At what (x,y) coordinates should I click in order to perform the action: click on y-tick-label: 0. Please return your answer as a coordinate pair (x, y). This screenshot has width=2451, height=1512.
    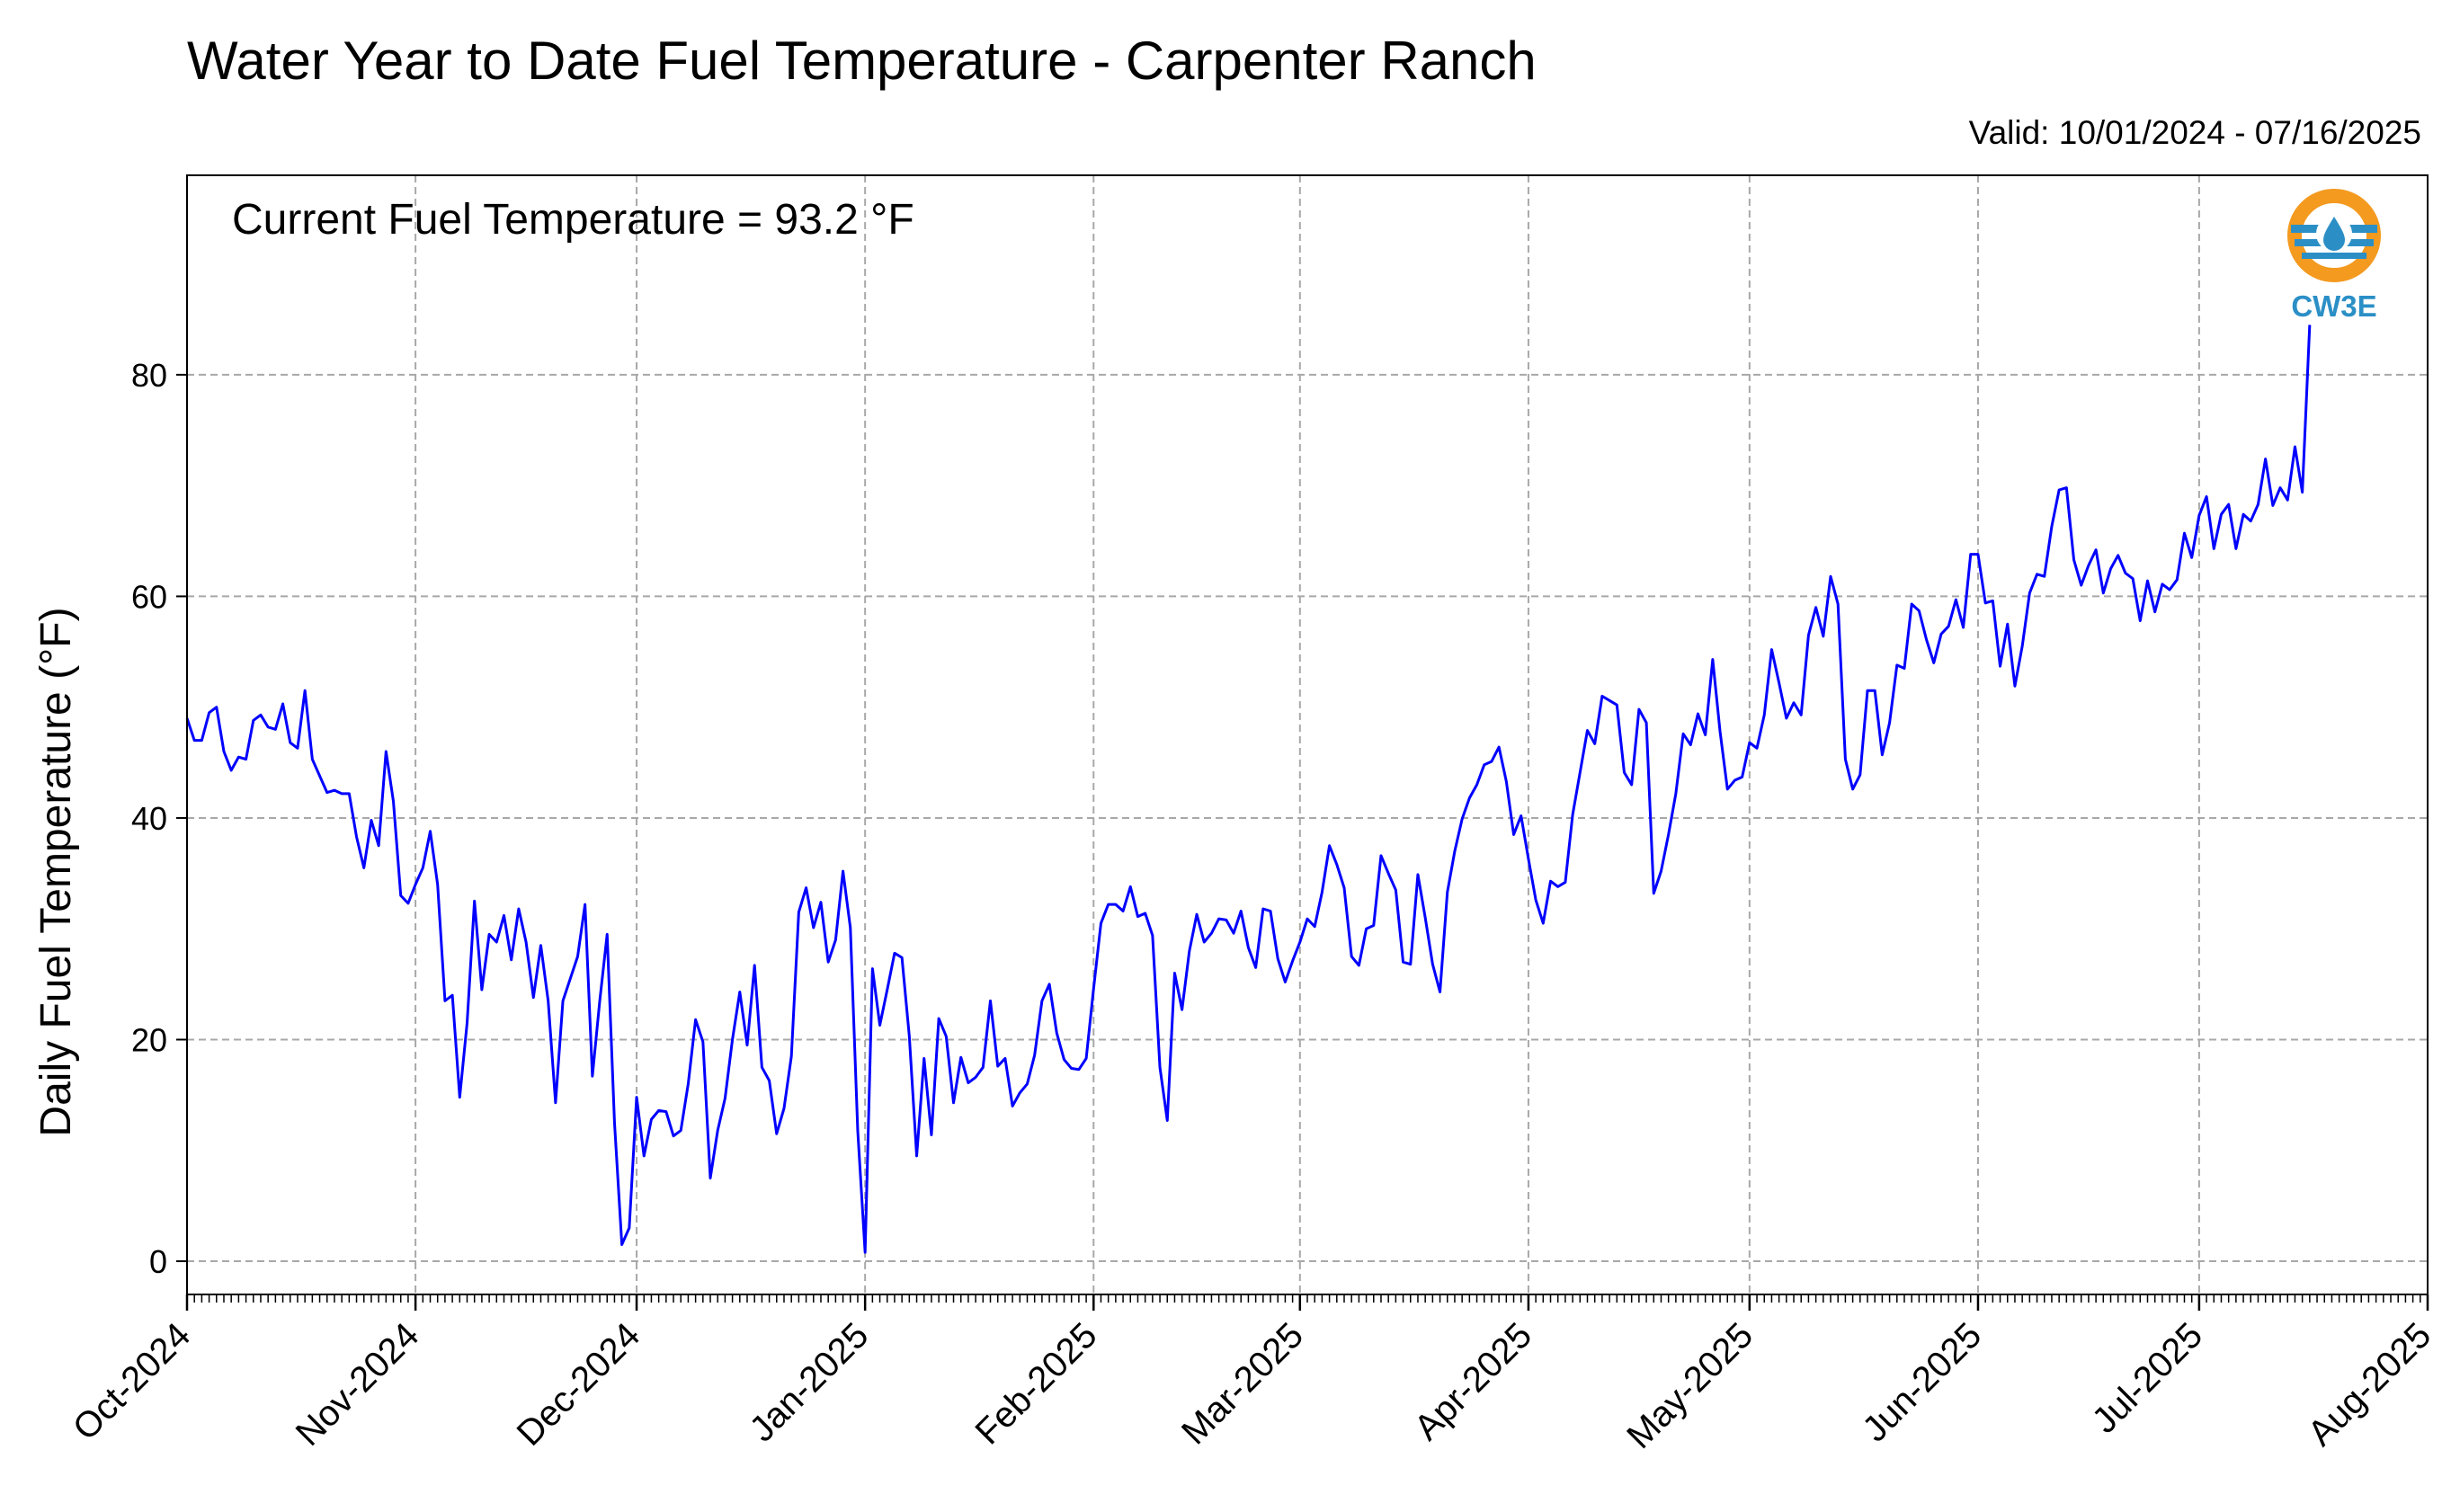
    Looking at the image, I should click on (158, 1261).